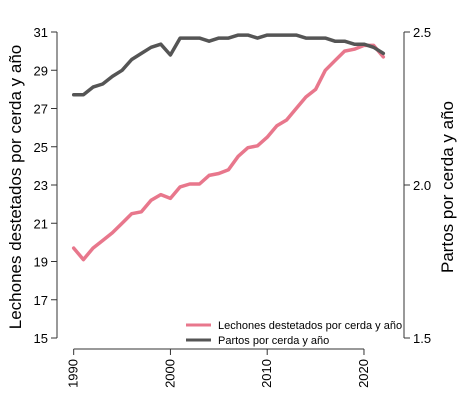 Image resolution: width=467 pixels, height=409 pixels. Describe the element at coordinates (169, 373) in the screenshot. I see `x-tick-label: 2000` at that location.